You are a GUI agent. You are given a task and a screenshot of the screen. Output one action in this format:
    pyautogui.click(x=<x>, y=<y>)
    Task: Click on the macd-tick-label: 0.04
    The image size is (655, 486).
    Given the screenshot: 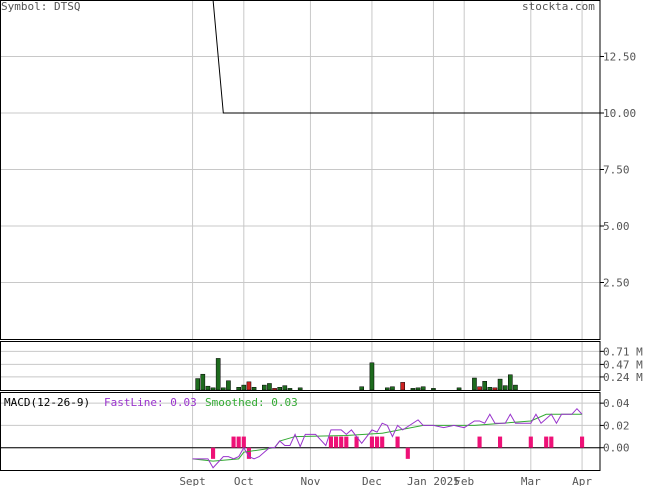 What is the action you would take?
    pyautogui.click(x=616, y=403)
    